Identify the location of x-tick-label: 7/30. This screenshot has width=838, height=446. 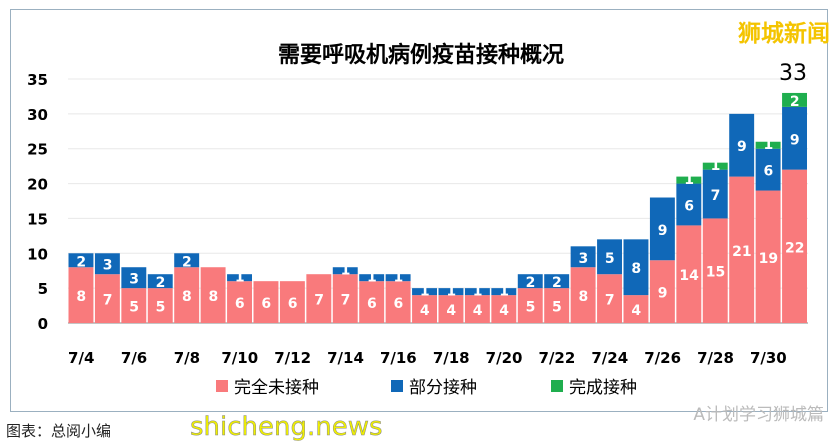
(768, 358).